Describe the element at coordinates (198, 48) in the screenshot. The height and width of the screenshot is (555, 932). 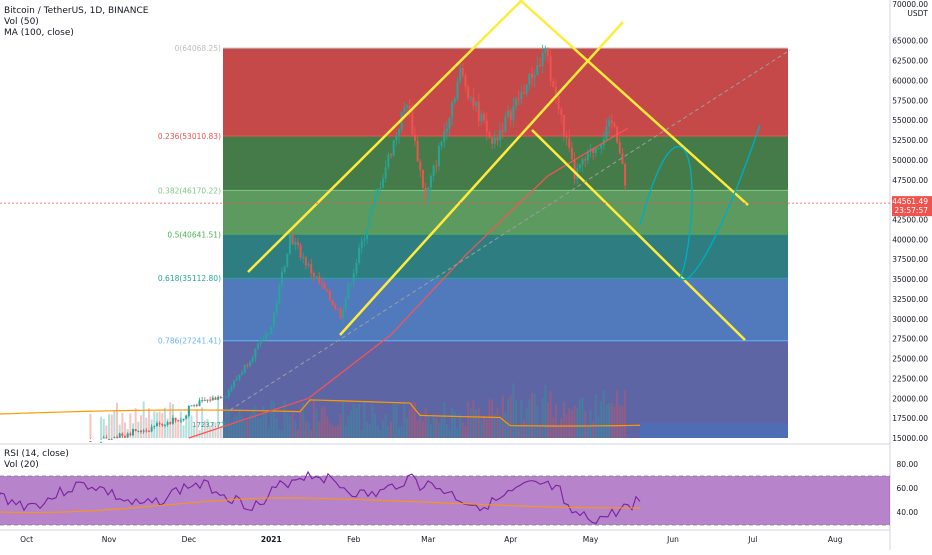
I see `fib-label: 0(64068.25)` at that location.